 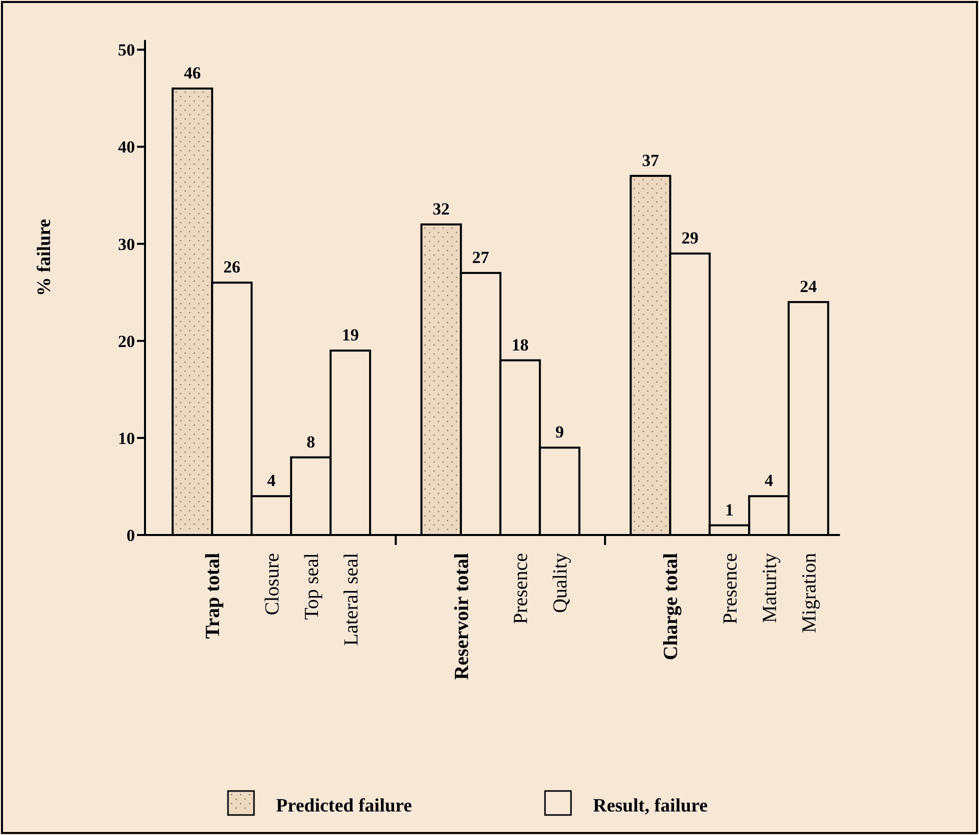 I want to click on y-tick-label: 0, so click(x=130, y=535).